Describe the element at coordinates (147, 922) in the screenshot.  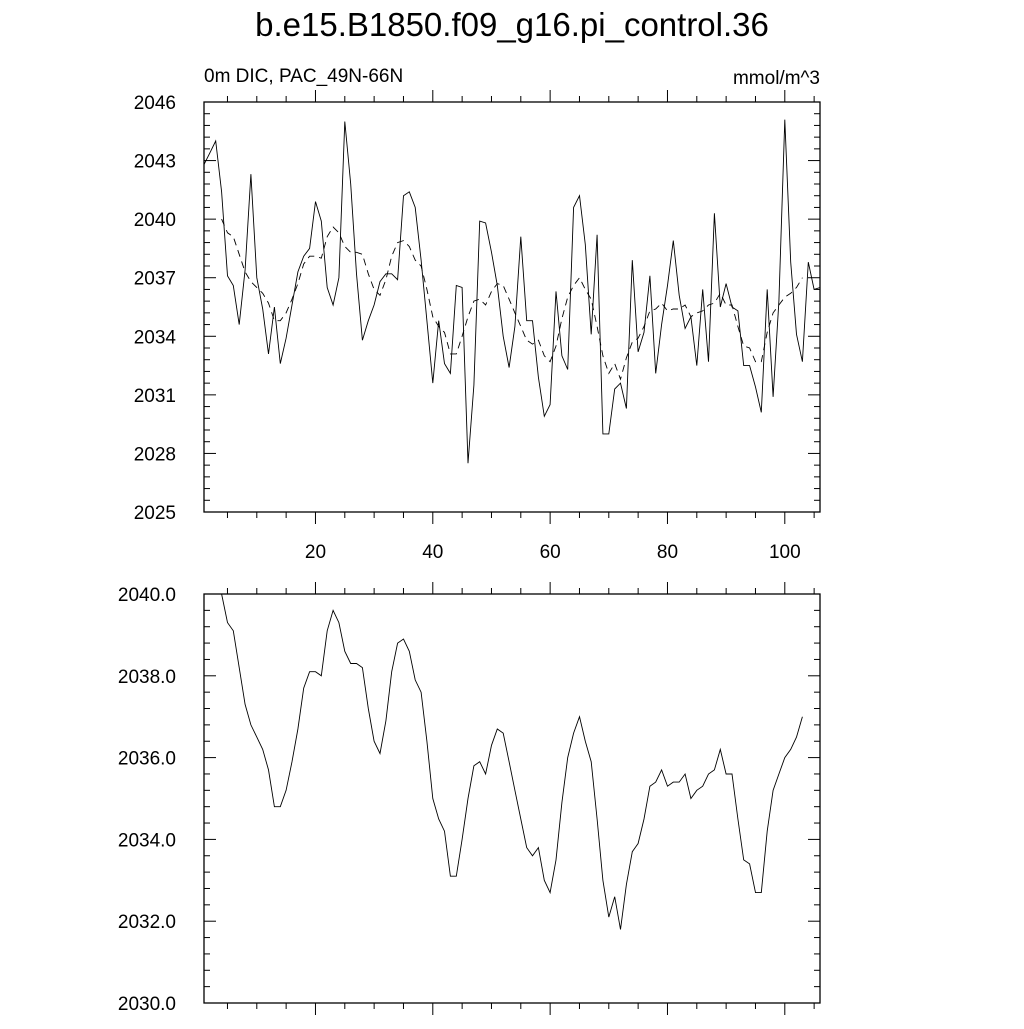
I see `y-tick-label: 2032.0` at that location.